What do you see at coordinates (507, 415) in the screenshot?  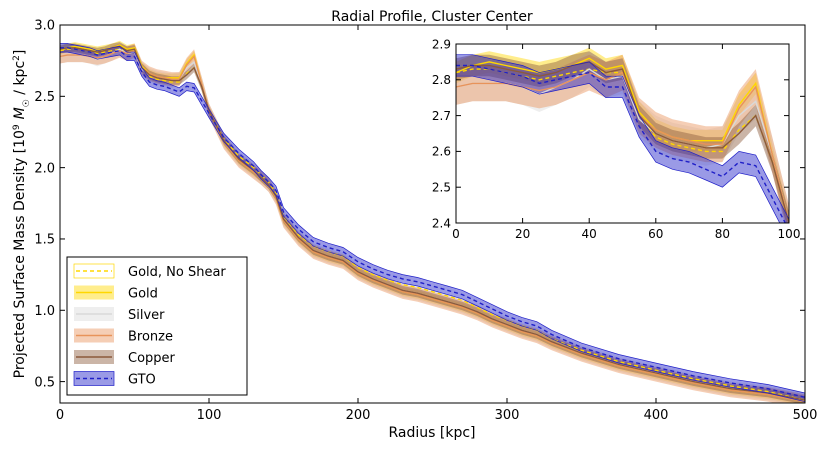 I see `main-x-tick-label: 300` at bounding box center [507, 415].